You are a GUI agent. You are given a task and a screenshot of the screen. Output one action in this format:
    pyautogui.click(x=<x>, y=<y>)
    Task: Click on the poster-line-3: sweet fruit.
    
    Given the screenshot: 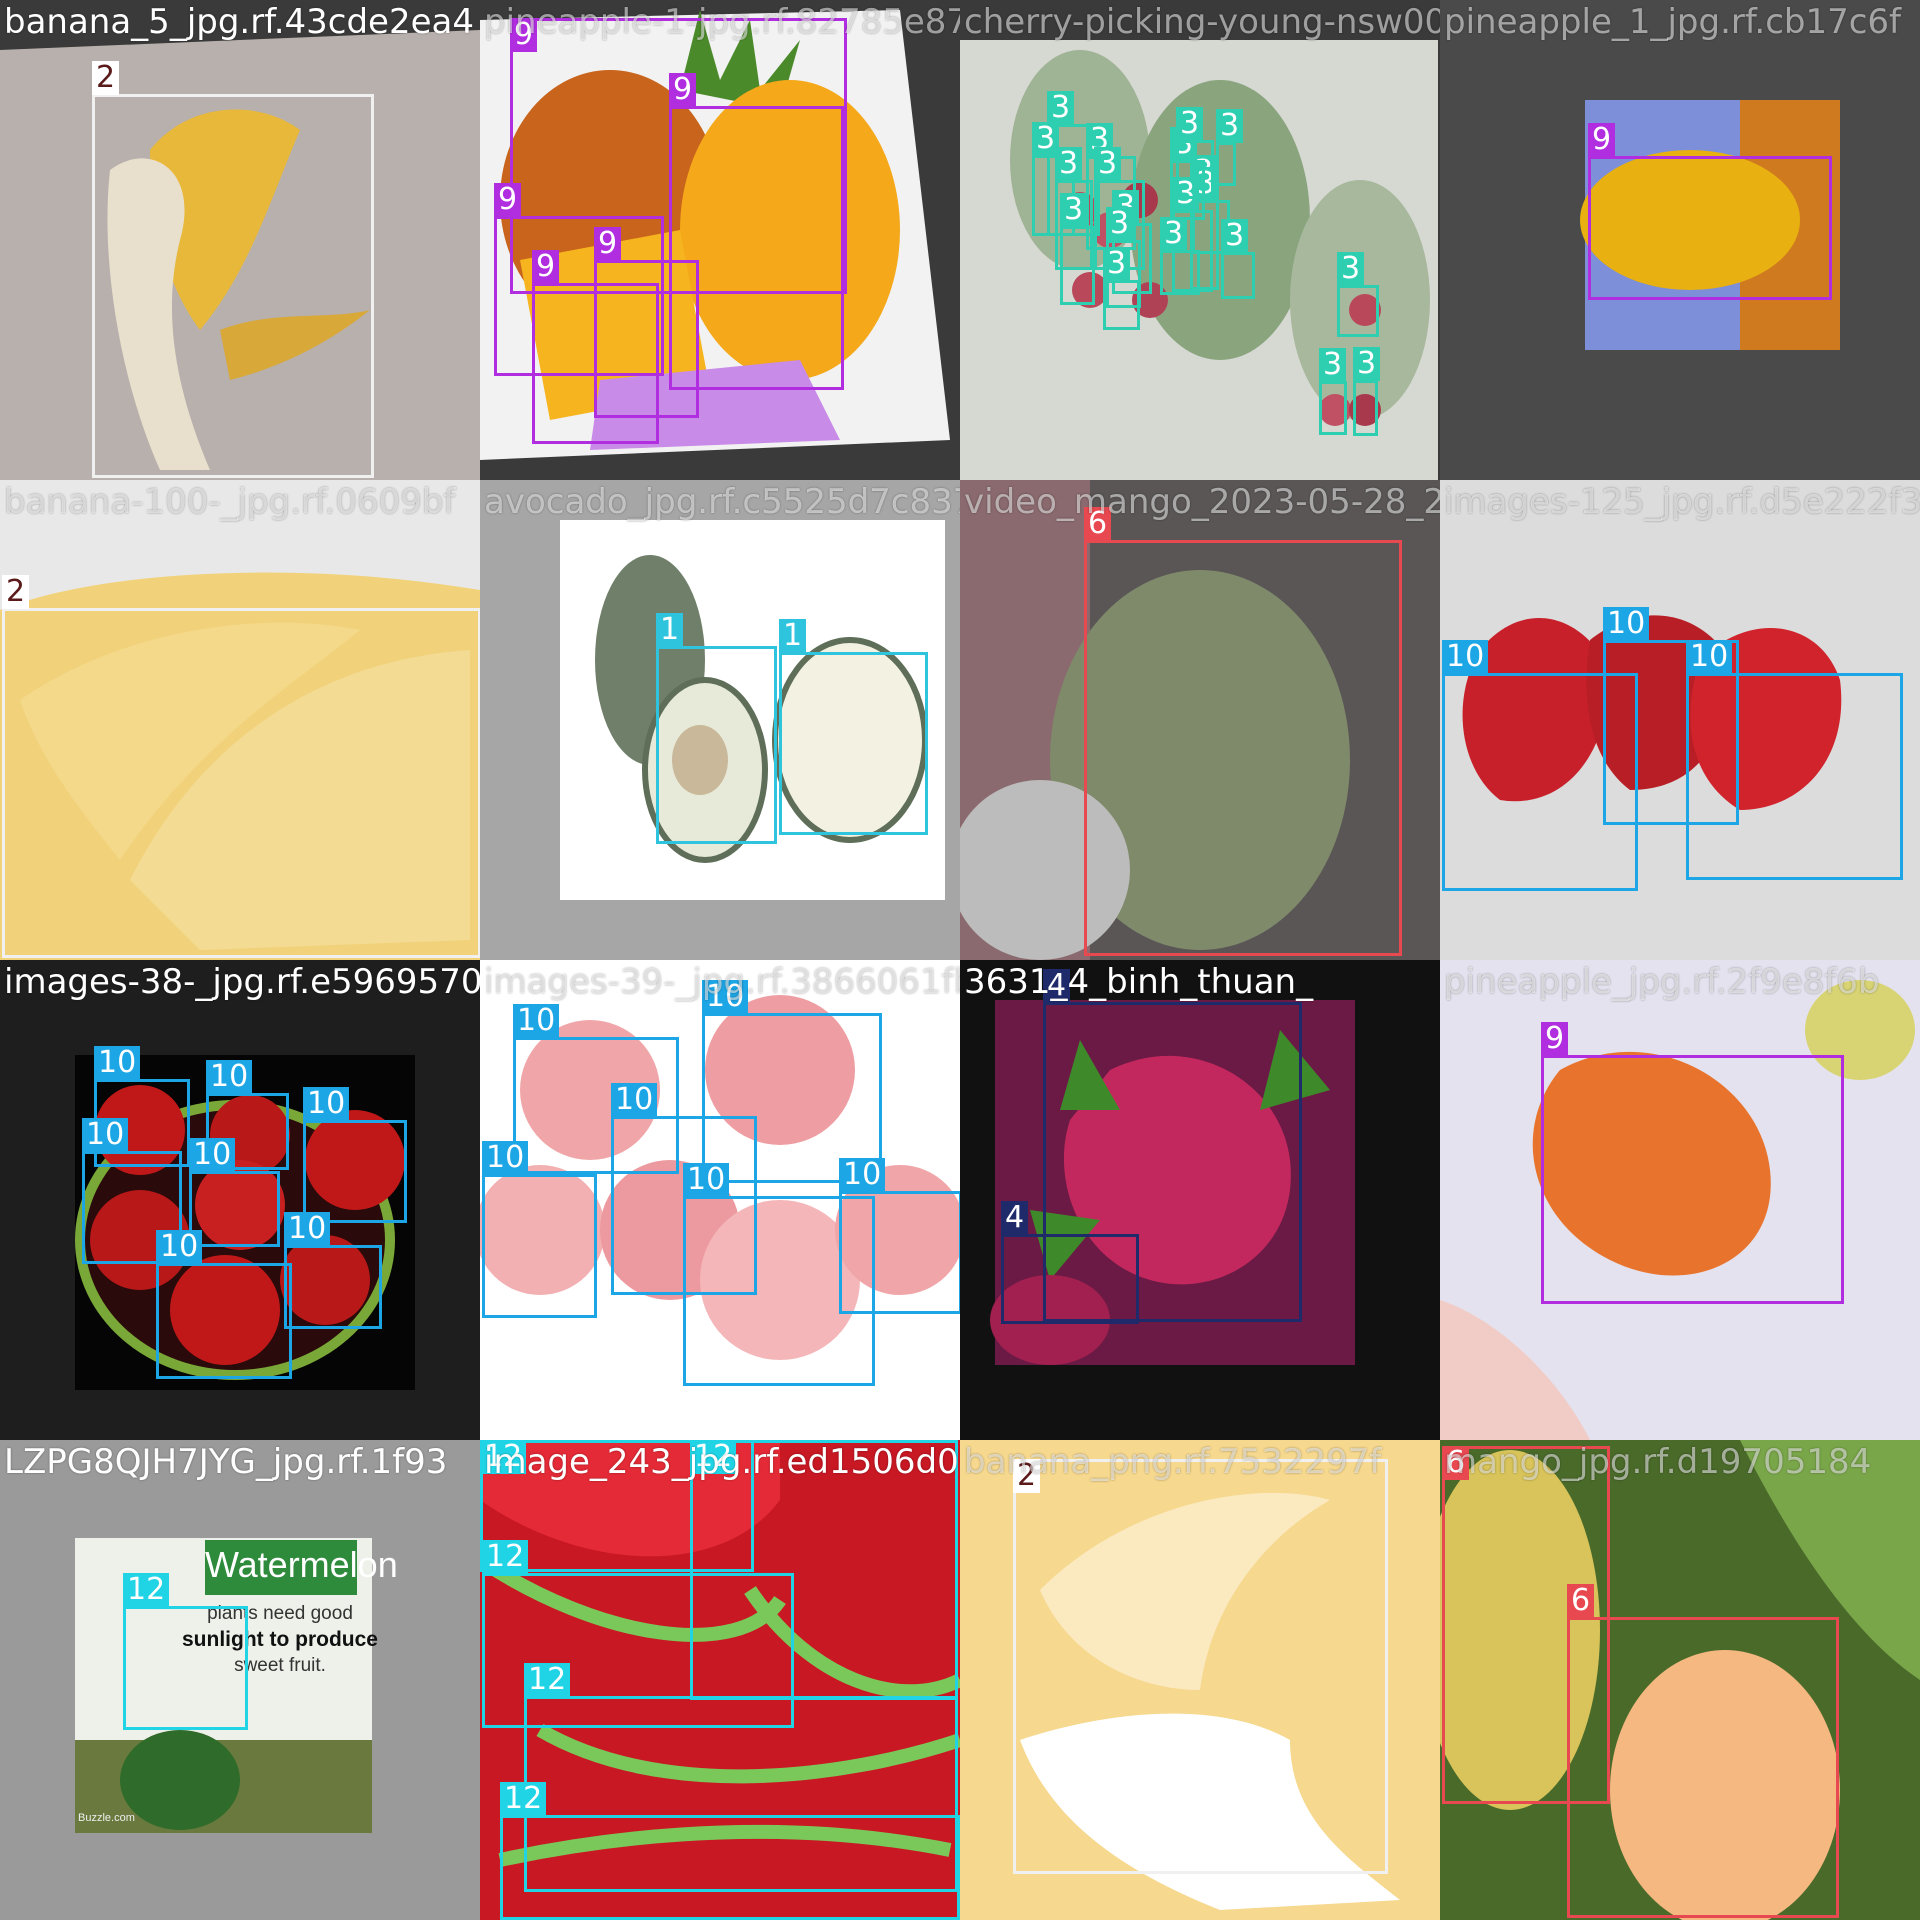 What is the action you would take?
    pyautogui.click(x=280, y=1665)
    